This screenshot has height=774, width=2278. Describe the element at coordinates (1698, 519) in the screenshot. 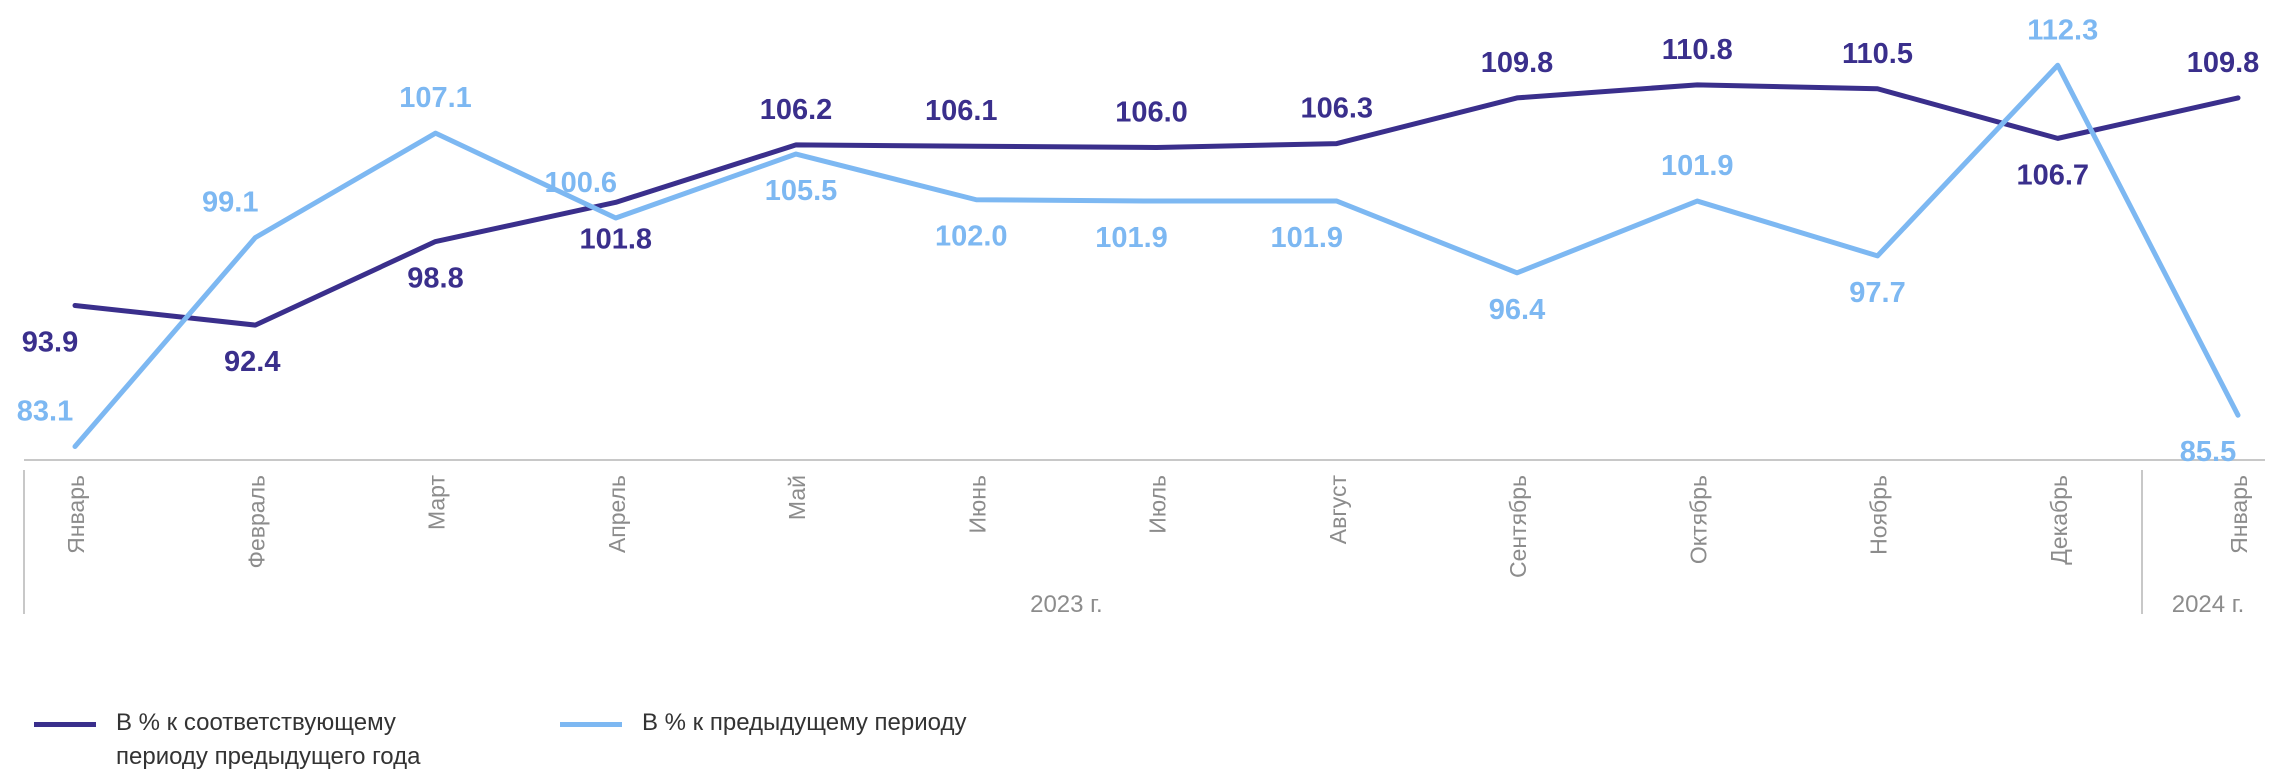

I see `x-tick-label: Октябрь` at that location.